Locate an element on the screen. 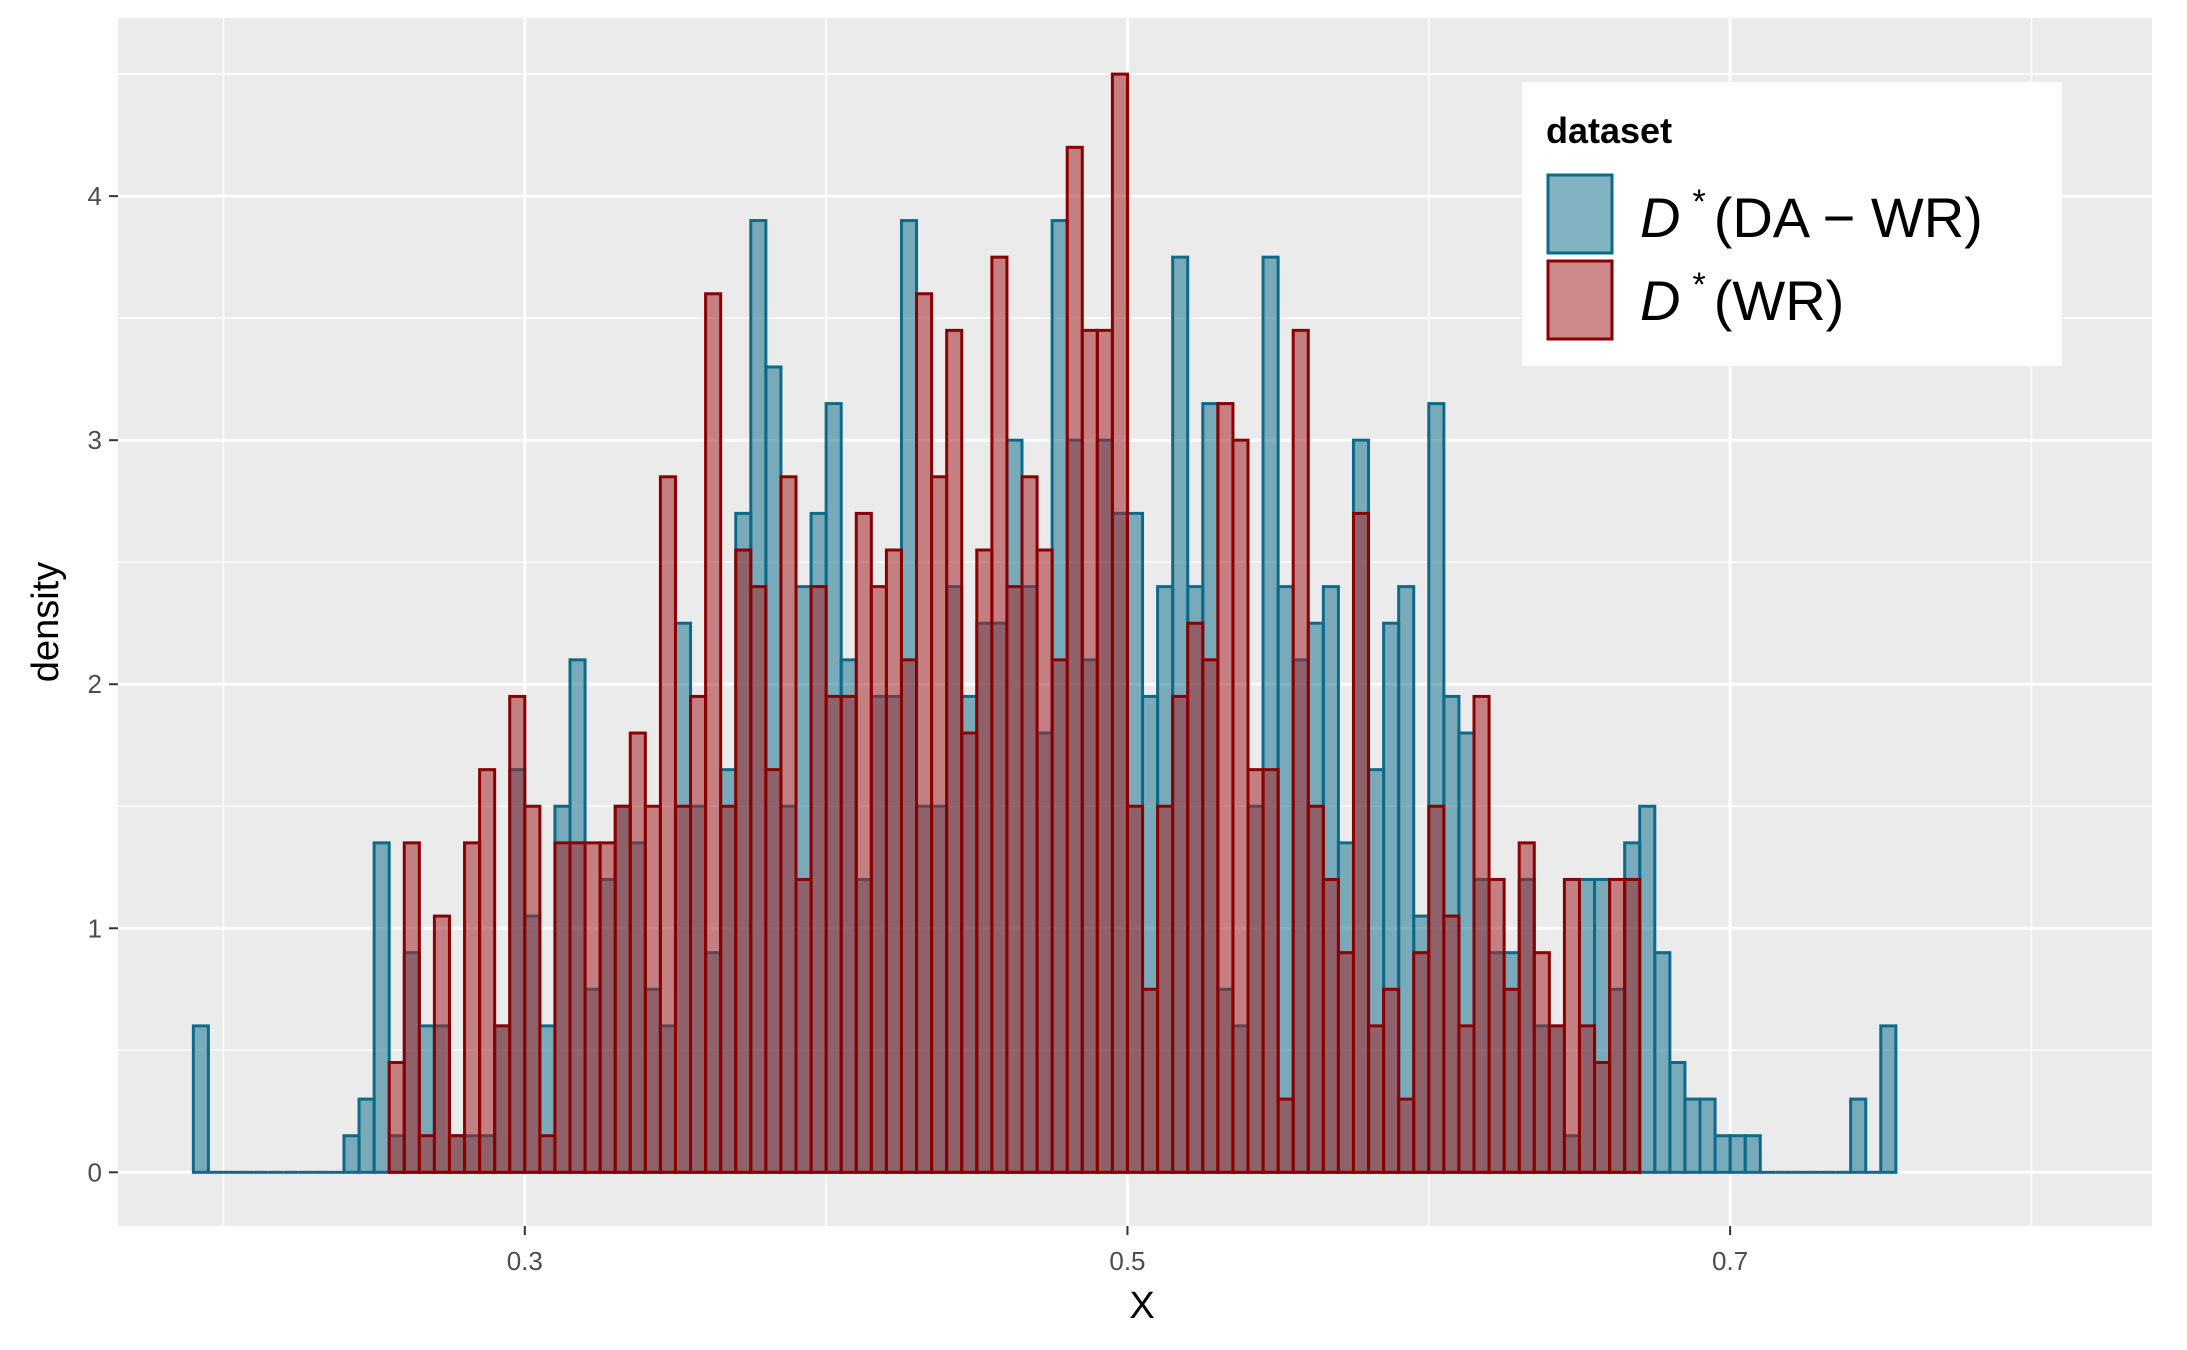 This screenshot has height=1350, width=2187. legend-label-wr-base: D is located at coordinates (1660, 300).